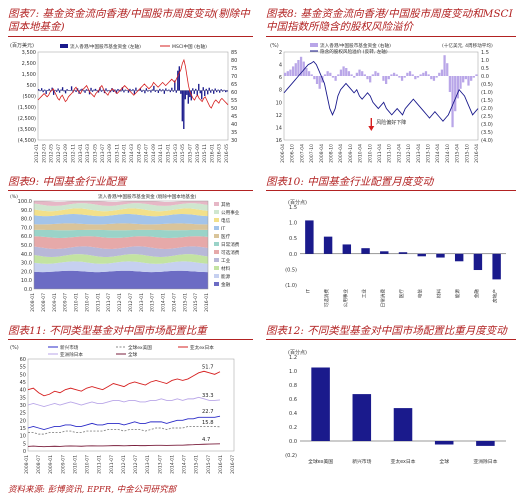  Describe the element at coordinates (291, 456) in the screenshot. I see `fig12-ytick: (0.2)` at that location.